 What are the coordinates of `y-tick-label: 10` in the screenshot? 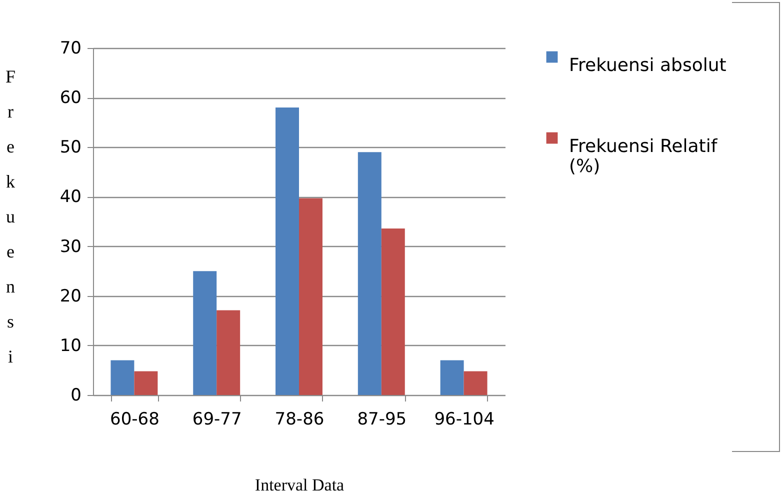 It's located at (71, 346).